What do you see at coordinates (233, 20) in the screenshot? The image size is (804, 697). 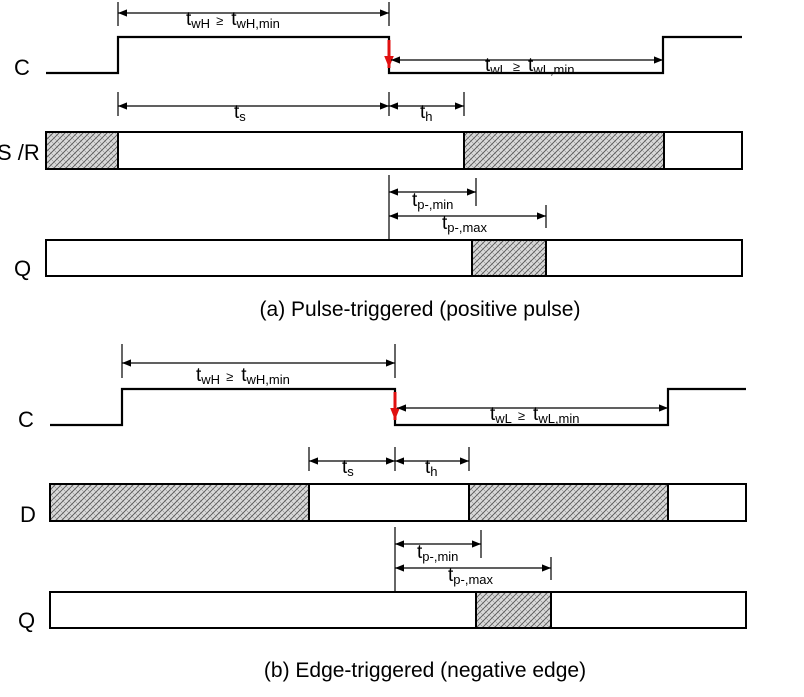 I see `twh-label: twH ≥ twH,min` at bounding box center [233, 20].